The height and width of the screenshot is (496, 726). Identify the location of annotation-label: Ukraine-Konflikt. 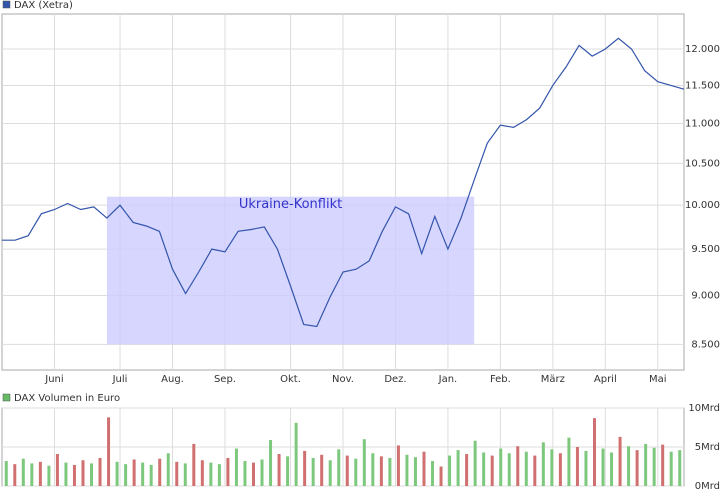
(290, 204).